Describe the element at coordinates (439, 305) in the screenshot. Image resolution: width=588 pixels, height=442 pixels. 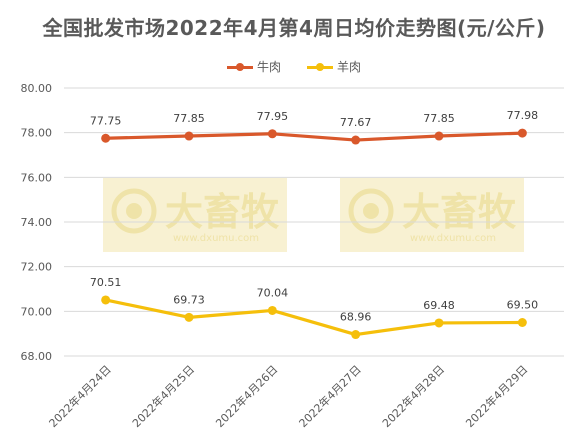
I see `data-label: 69.48` at that location.